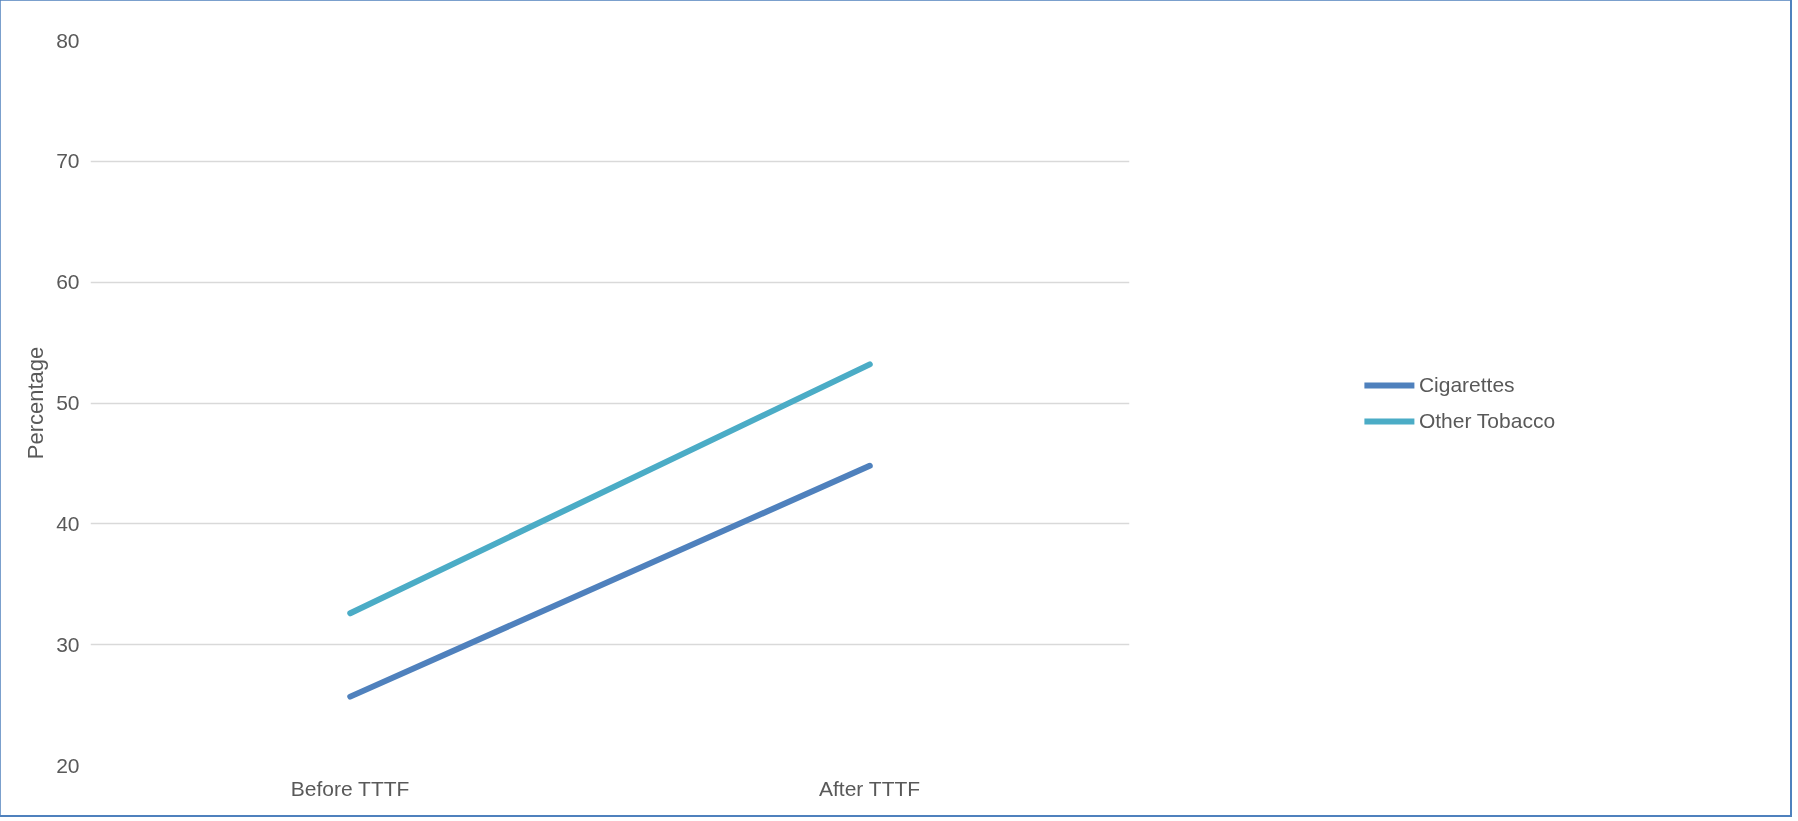 This screenshot has width=1798, height=821. I want to click on legend-label: Cigarettes, so click(1466, 384).